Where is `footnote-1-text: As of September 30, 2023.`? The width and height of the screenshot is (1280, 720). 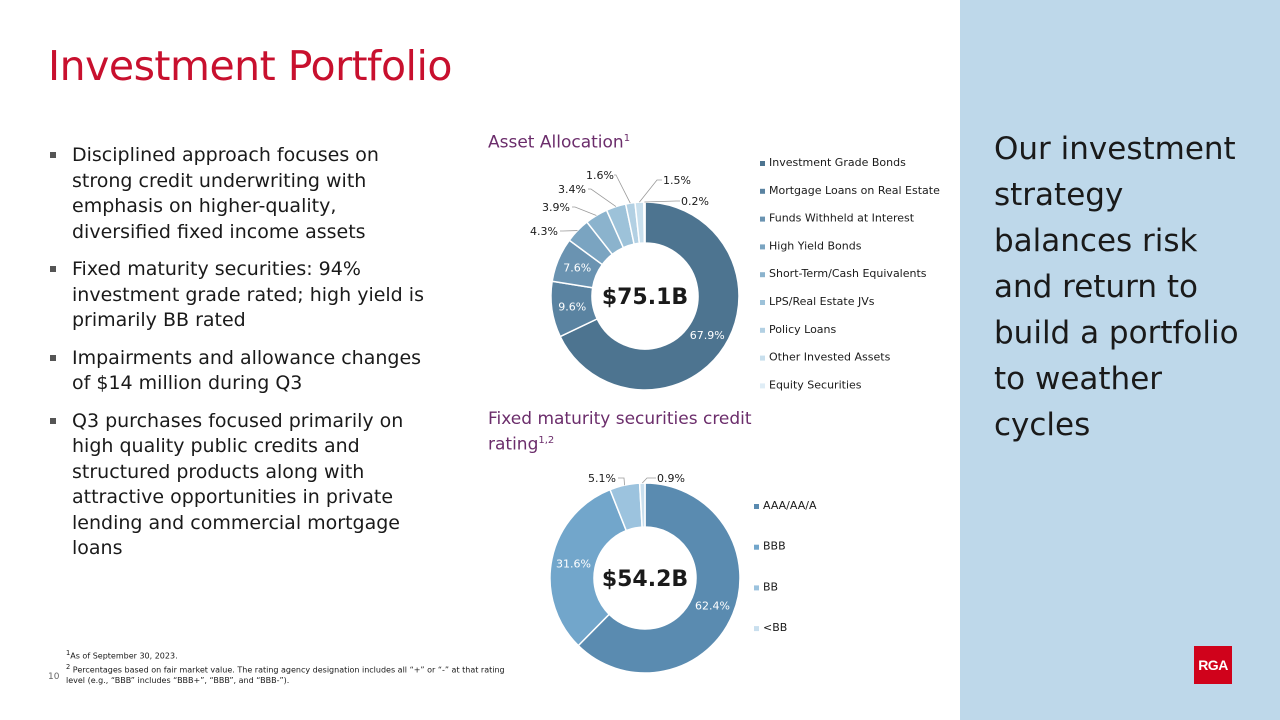
footnote-1-text: As of September 30, 2023. is located at coordinates (124, 656).